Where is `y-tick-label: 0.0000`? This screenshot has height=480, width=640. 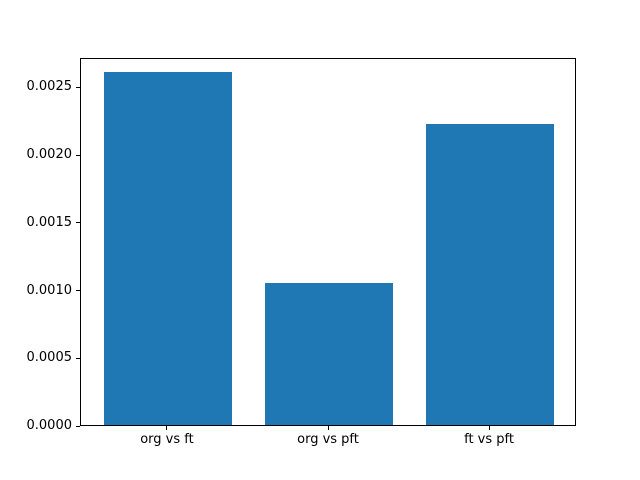
y-tick-label: 0.0000 is located at coordinates (49, 425).